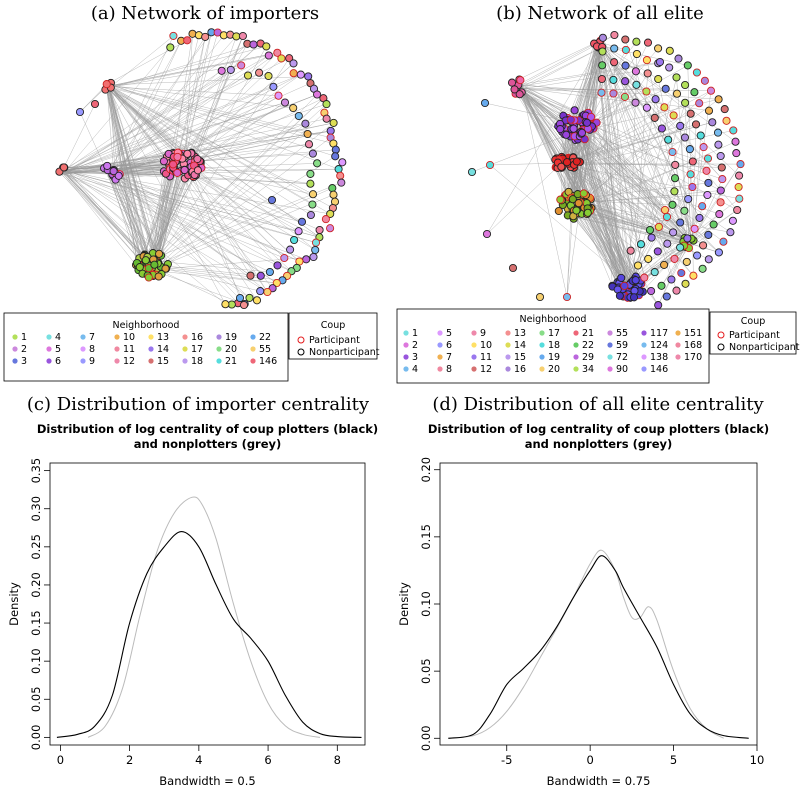 This screenshot has height=795, width=800. What do you see at coordinates (197, 361) in the screenshot?
I see `legend-label: 18` at bounding box center [197, 361].